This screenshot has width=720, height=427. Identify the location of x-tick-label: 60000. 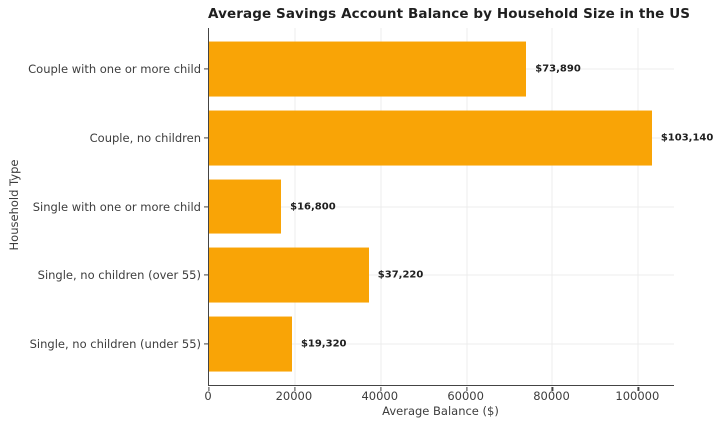
(465, 396).